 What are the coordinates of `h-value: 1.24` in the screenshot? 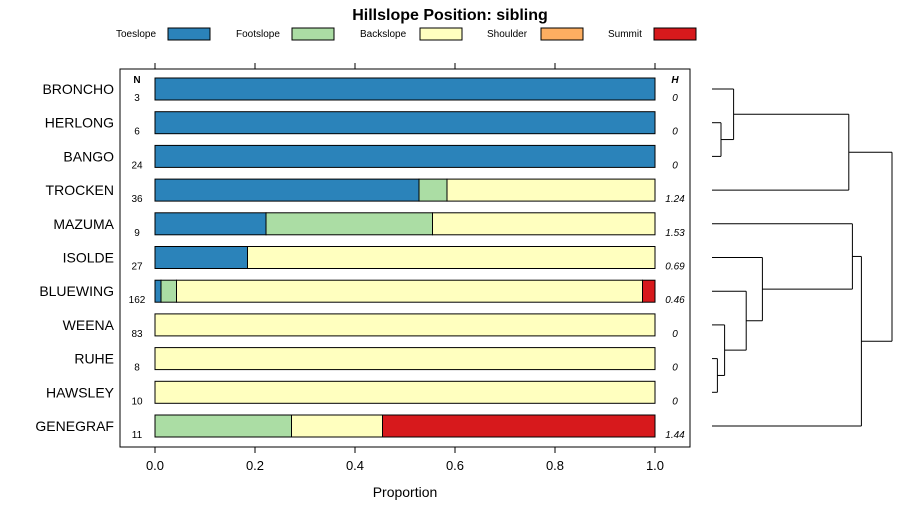 It's located at (675, 199).